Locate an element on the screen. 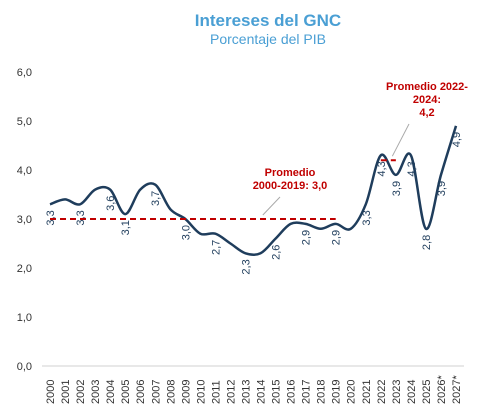 Image resolution: width=489 pixels, height=413 pixels. y-tick-label: 5,0 is located at coordinates (24, 122).